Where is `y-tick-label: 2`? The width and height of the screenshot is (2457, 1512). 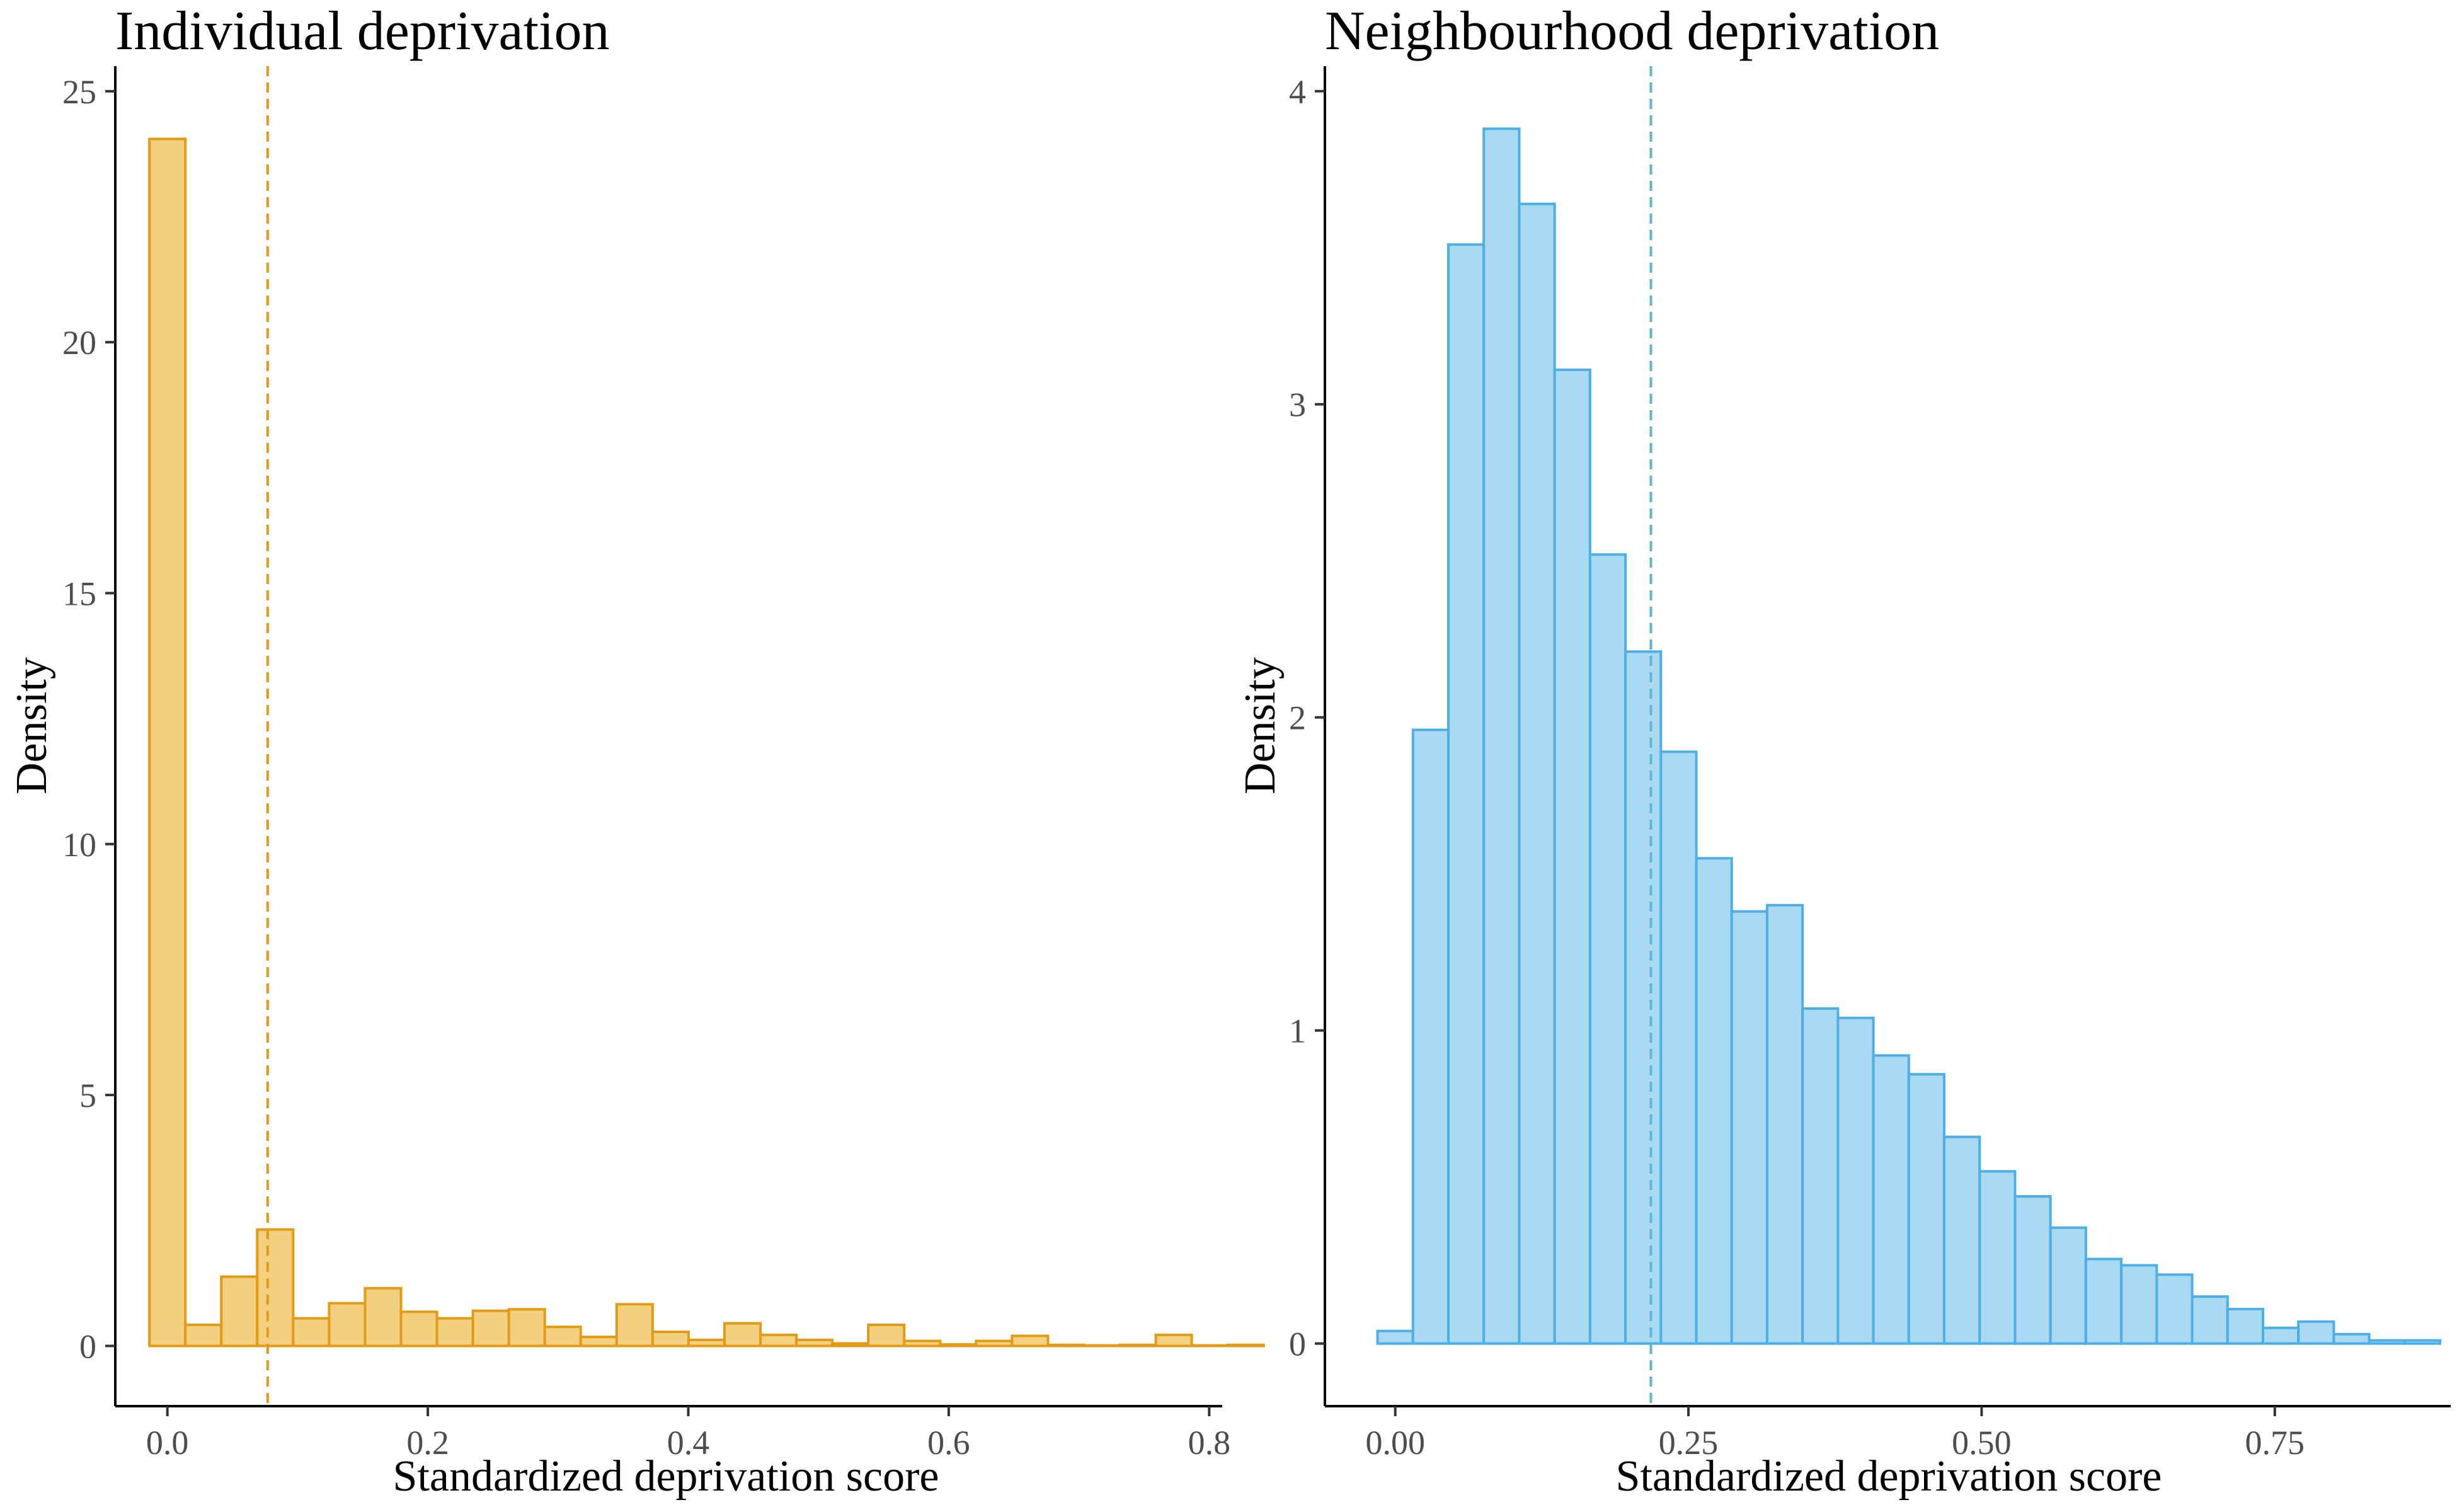
y-tick-label: 2 is located at coordinates (1297, 718).